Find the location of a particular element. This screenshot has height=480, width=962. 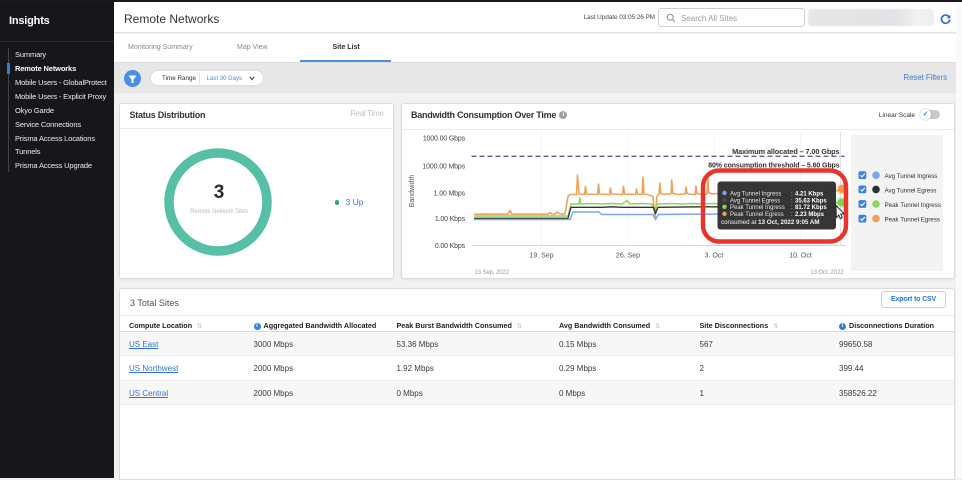

svg-text:80% consumption threshold – 5.: 80% consumption threshold – 5.60 Gbps is located at coordinates (773, 166).